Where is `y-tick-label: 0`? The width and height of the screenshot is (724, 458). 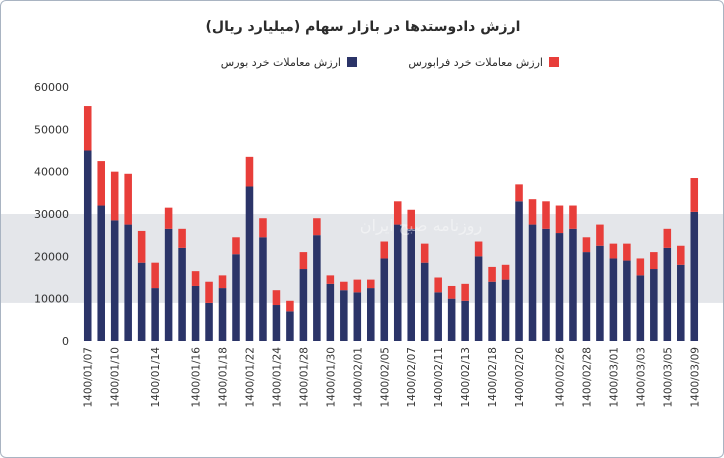 y-tick-label: 0 is located at coordinates (65, 341).